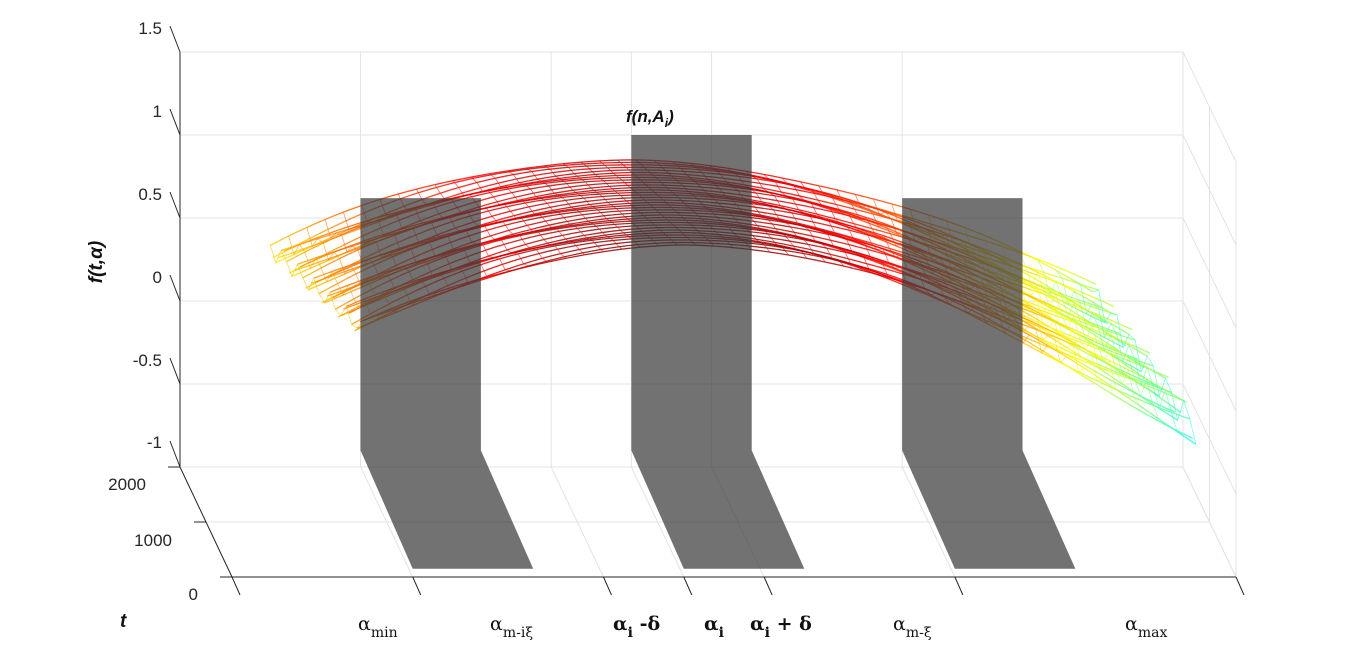  What do you see at coordinates (795, 218) in the screenshot?
I see `surface-mesh-line` at bounding box center [795, 218].